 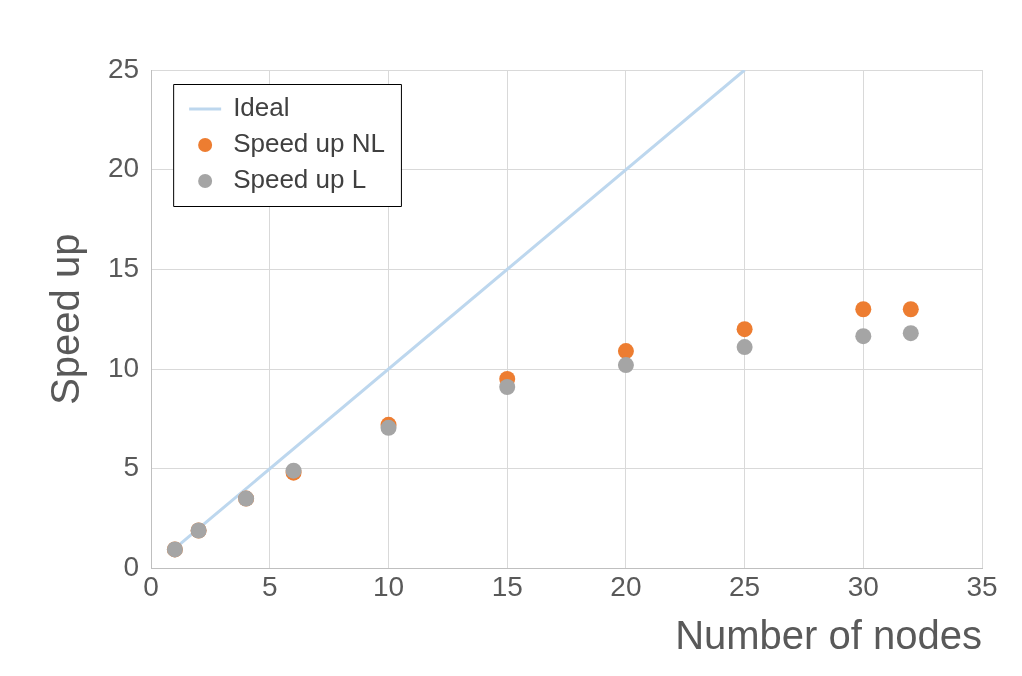 I want to click on legend-label: Ideal, so click(x=261, y=107).